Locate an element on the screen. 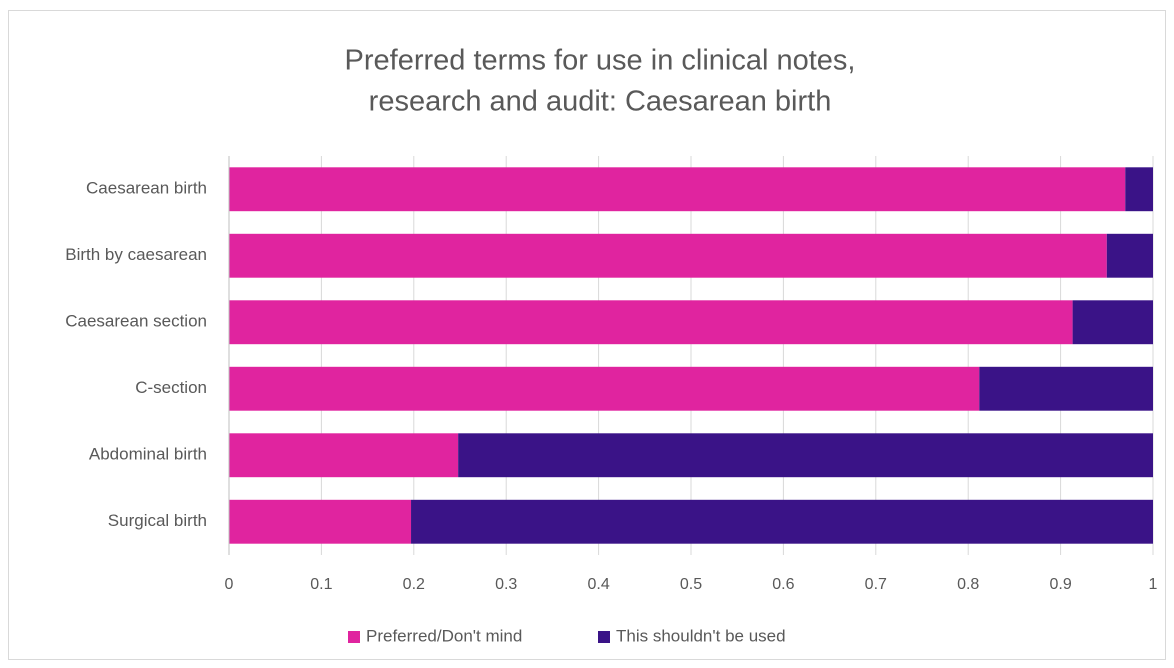 Image resolution: width=1174 pixels, height=668 pixels. x-tick-label: 1 is located at coordinates (1153, 584).